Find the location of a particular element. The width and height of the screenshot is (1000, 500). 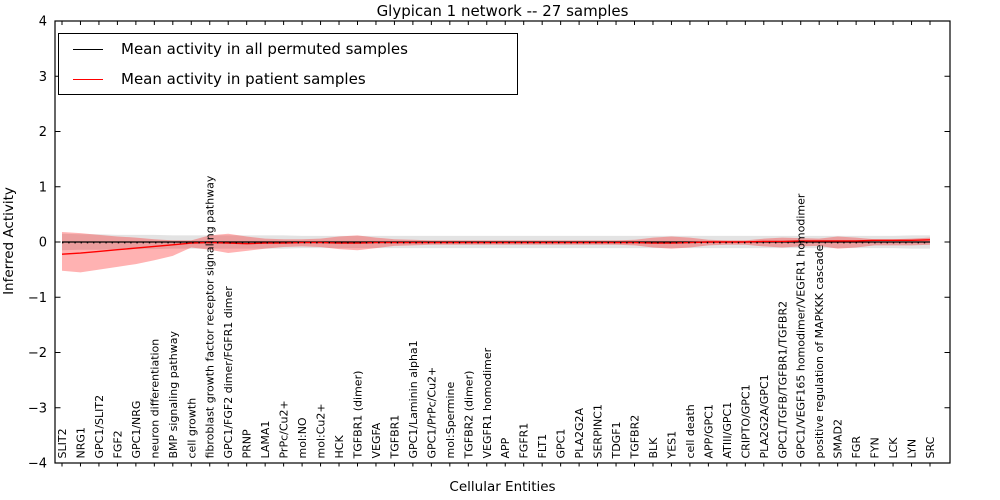

x-tick-label: TGFBR2 (dimer) is located at coordinates (468, 415).